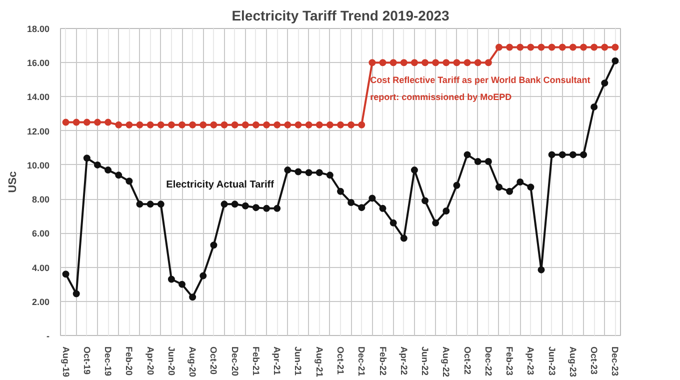 The height and width of the screenshot is (380, 680). What do you see at coordinates (41, 301) in the screenshot?
I see `y-tick-label: 2.00` at bounding box center [41, 301].